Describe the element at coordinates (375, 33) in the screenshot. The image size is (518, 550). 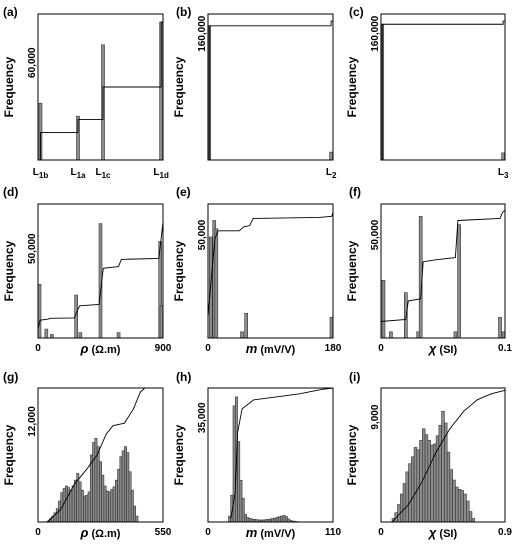
I see `y-tick-label: 160,000` at that location.